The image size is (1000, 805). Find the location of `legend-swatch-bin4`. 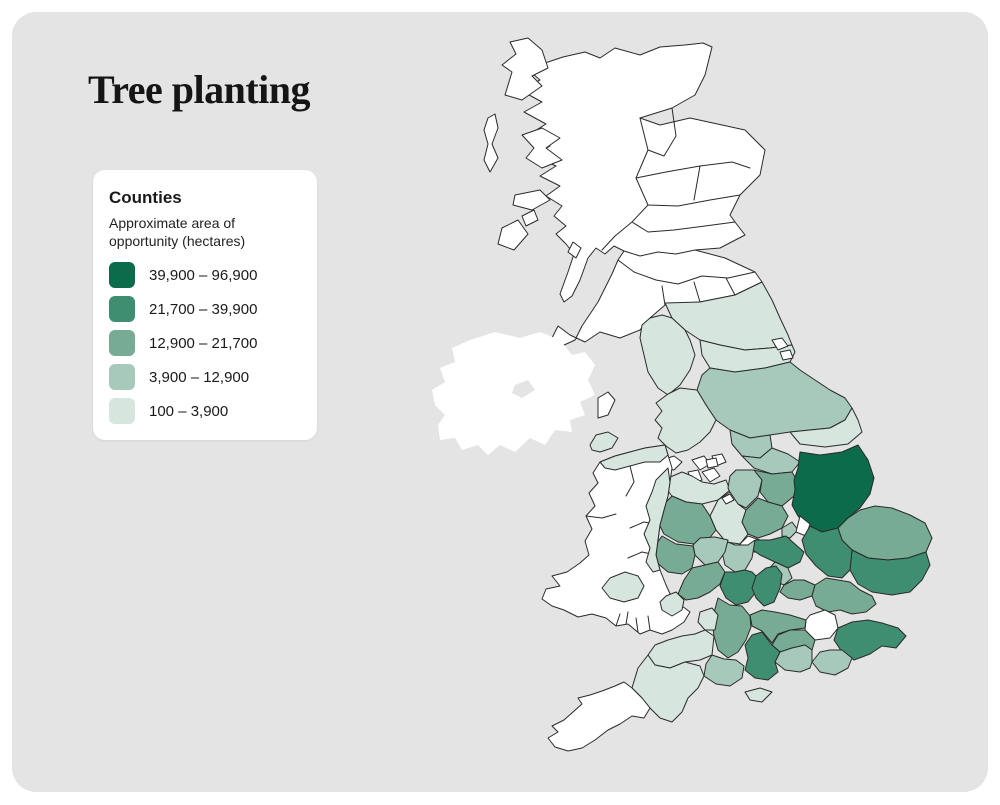

legend-swatch-bin4 is located at coordinates (122, 377).